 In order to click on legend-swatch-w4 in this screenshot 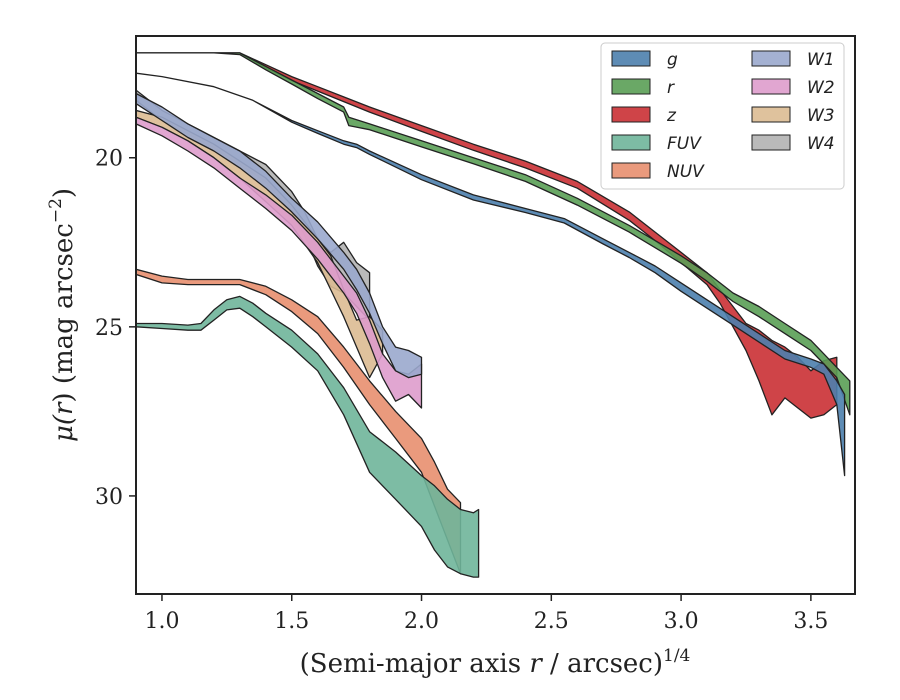, I will do `click(771, 142)`.